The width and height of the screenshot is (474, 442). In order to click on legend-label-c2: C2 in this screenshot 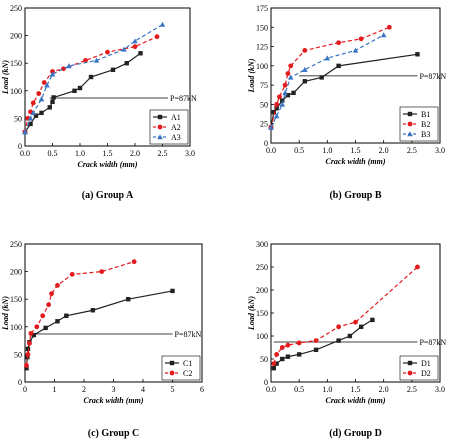, I will do `click(187, 373)`.